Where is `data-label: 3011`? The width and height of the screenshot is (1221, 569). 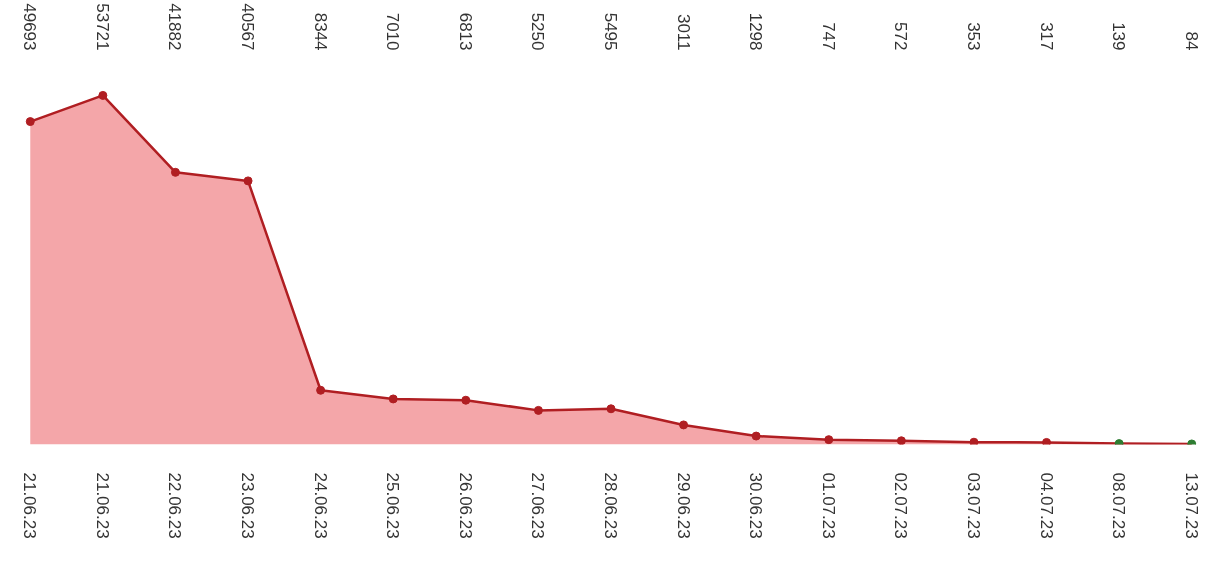 data-label: 3011 is located at coordinates (683, 32).